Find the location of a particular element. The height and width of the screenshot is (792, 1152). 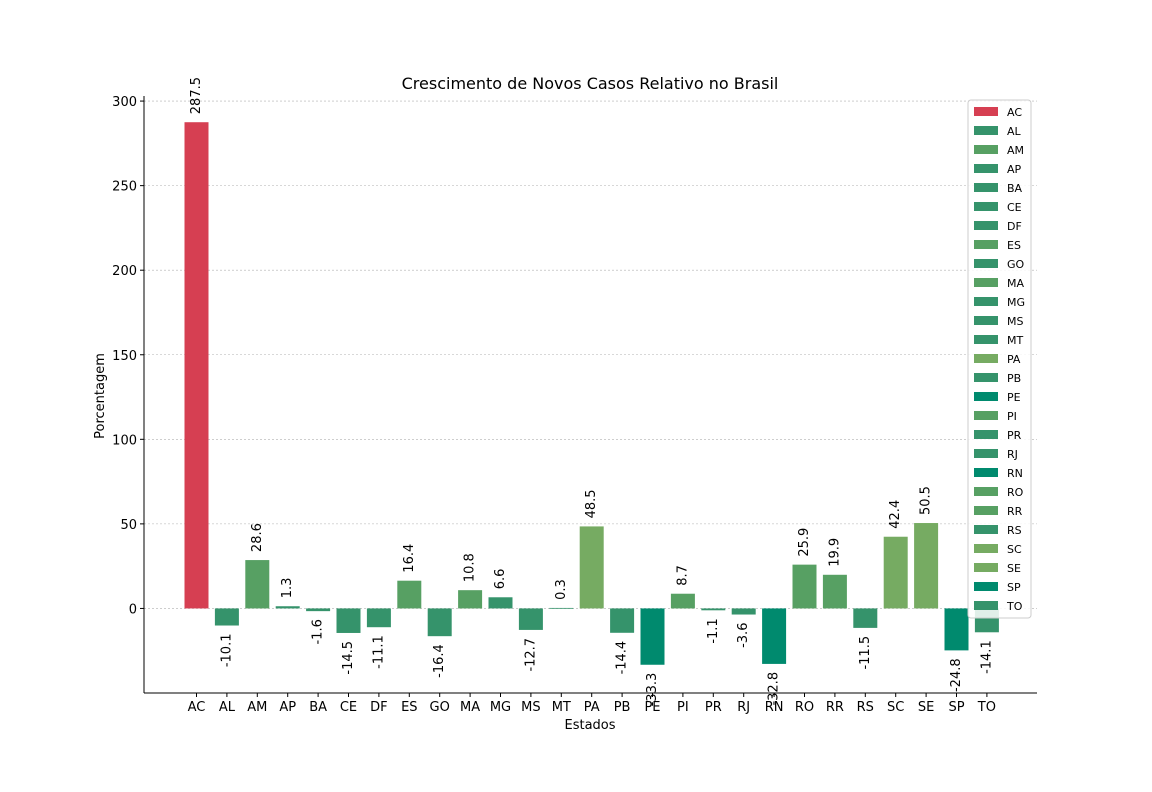

data-label: -14.4 is located at coordinates (622, 658).